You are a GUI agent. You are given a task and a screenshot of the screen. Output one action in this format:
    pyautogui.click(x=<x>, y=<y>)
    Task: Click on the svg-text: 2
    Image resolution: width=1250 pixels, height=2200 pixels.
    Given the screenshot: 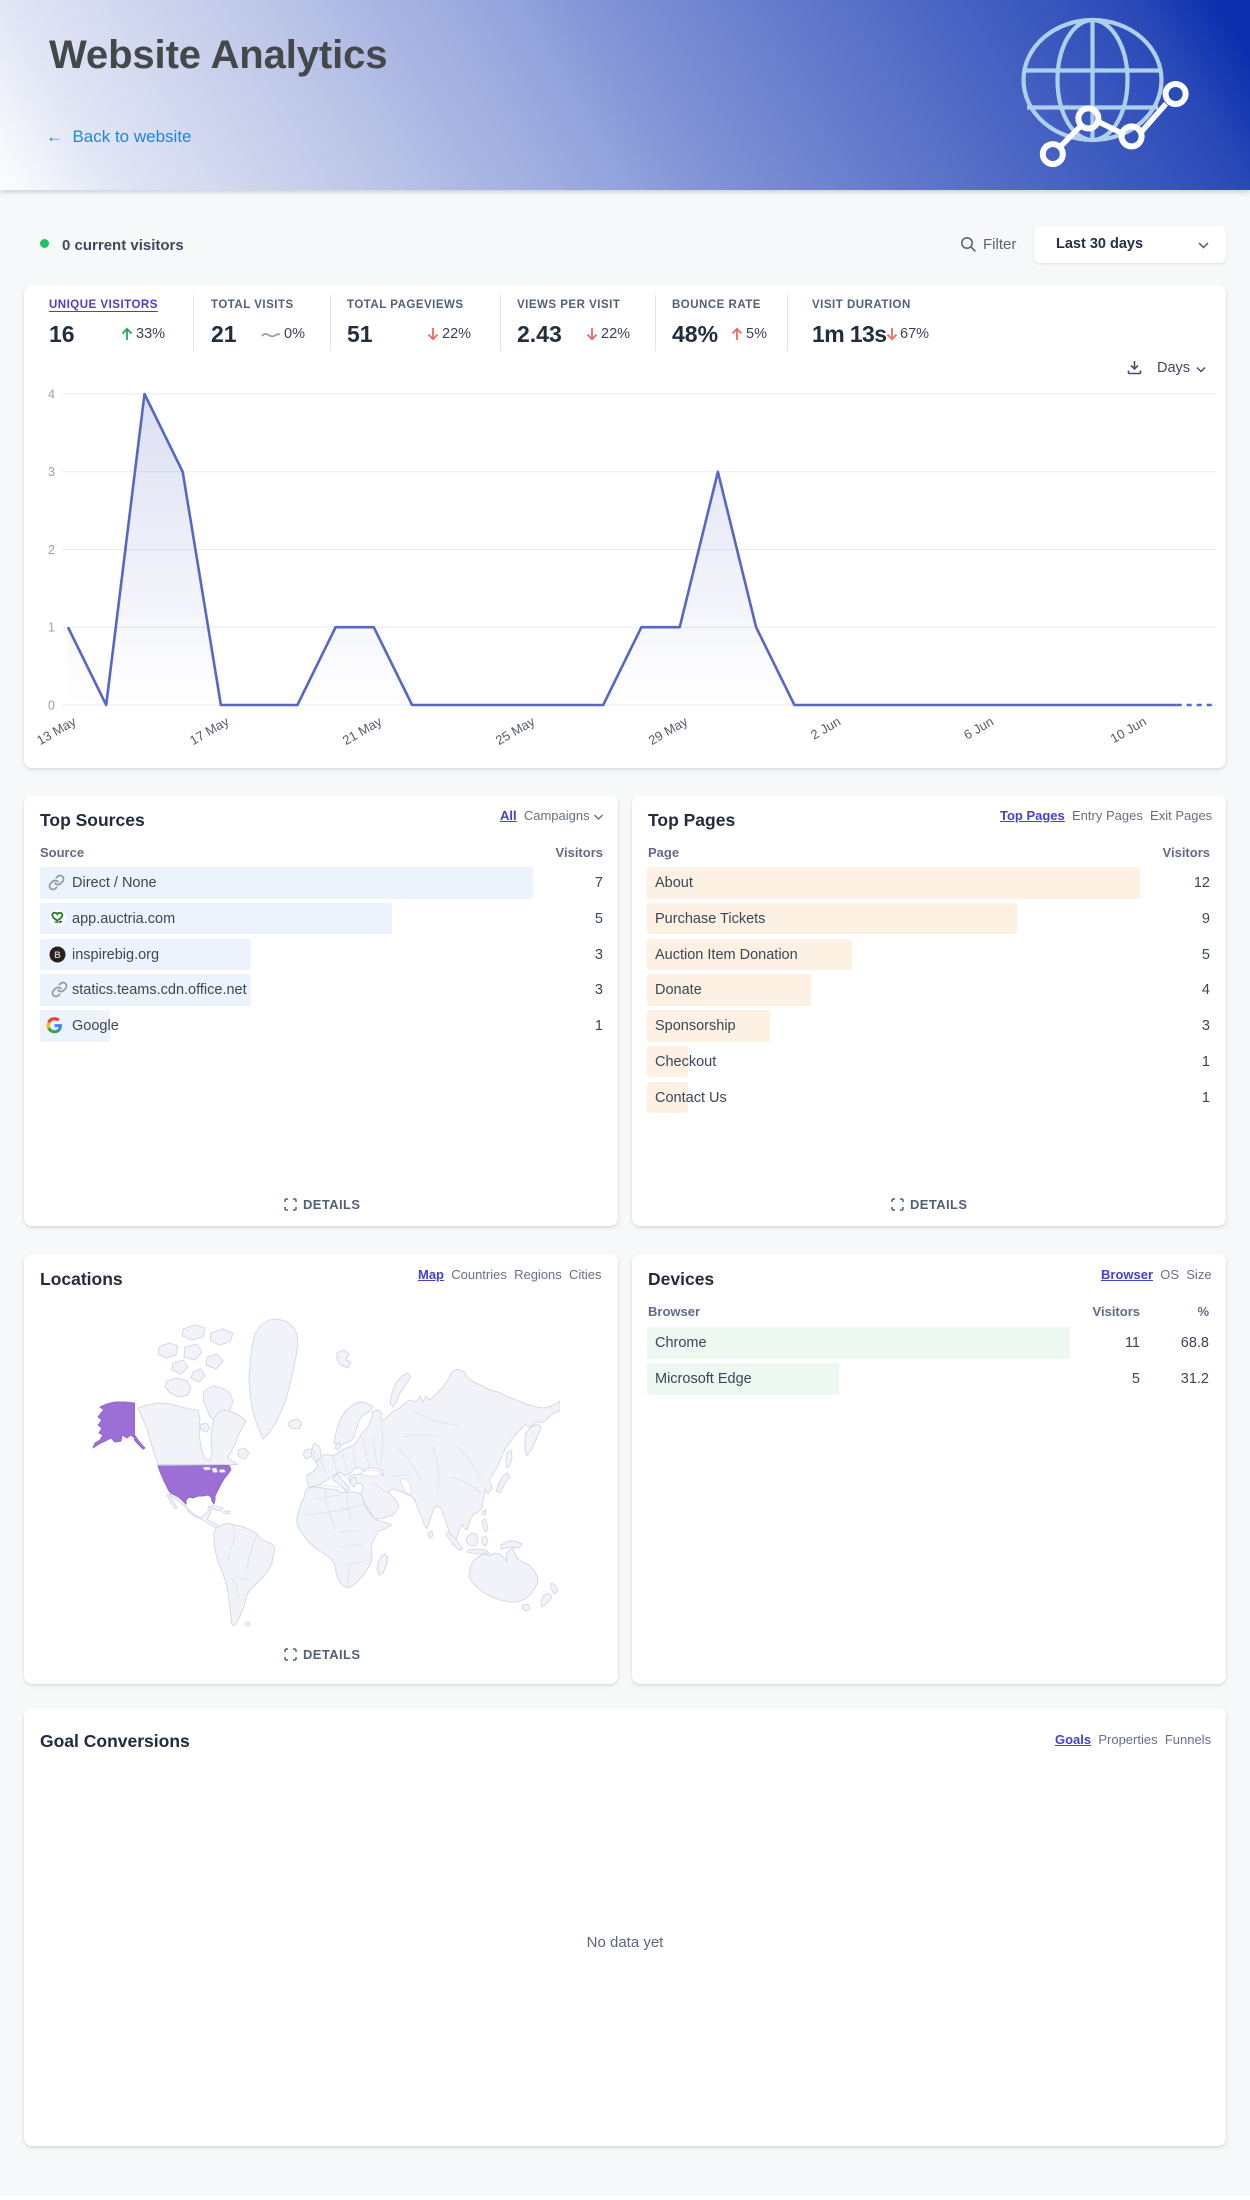 What is the action you would take?
    pyautogui.click(x=51, y=550)
    